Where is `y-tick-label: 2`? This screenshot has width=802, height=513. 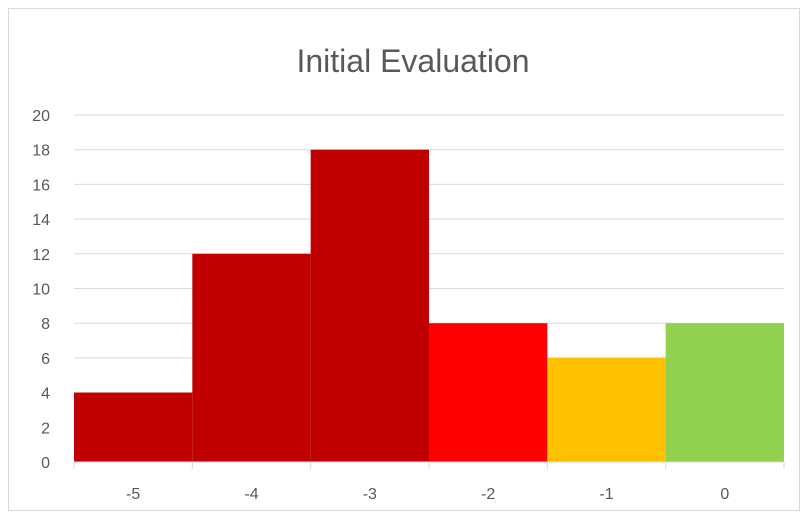 y-tick-label: 2 is located at coordinates (45, 428).